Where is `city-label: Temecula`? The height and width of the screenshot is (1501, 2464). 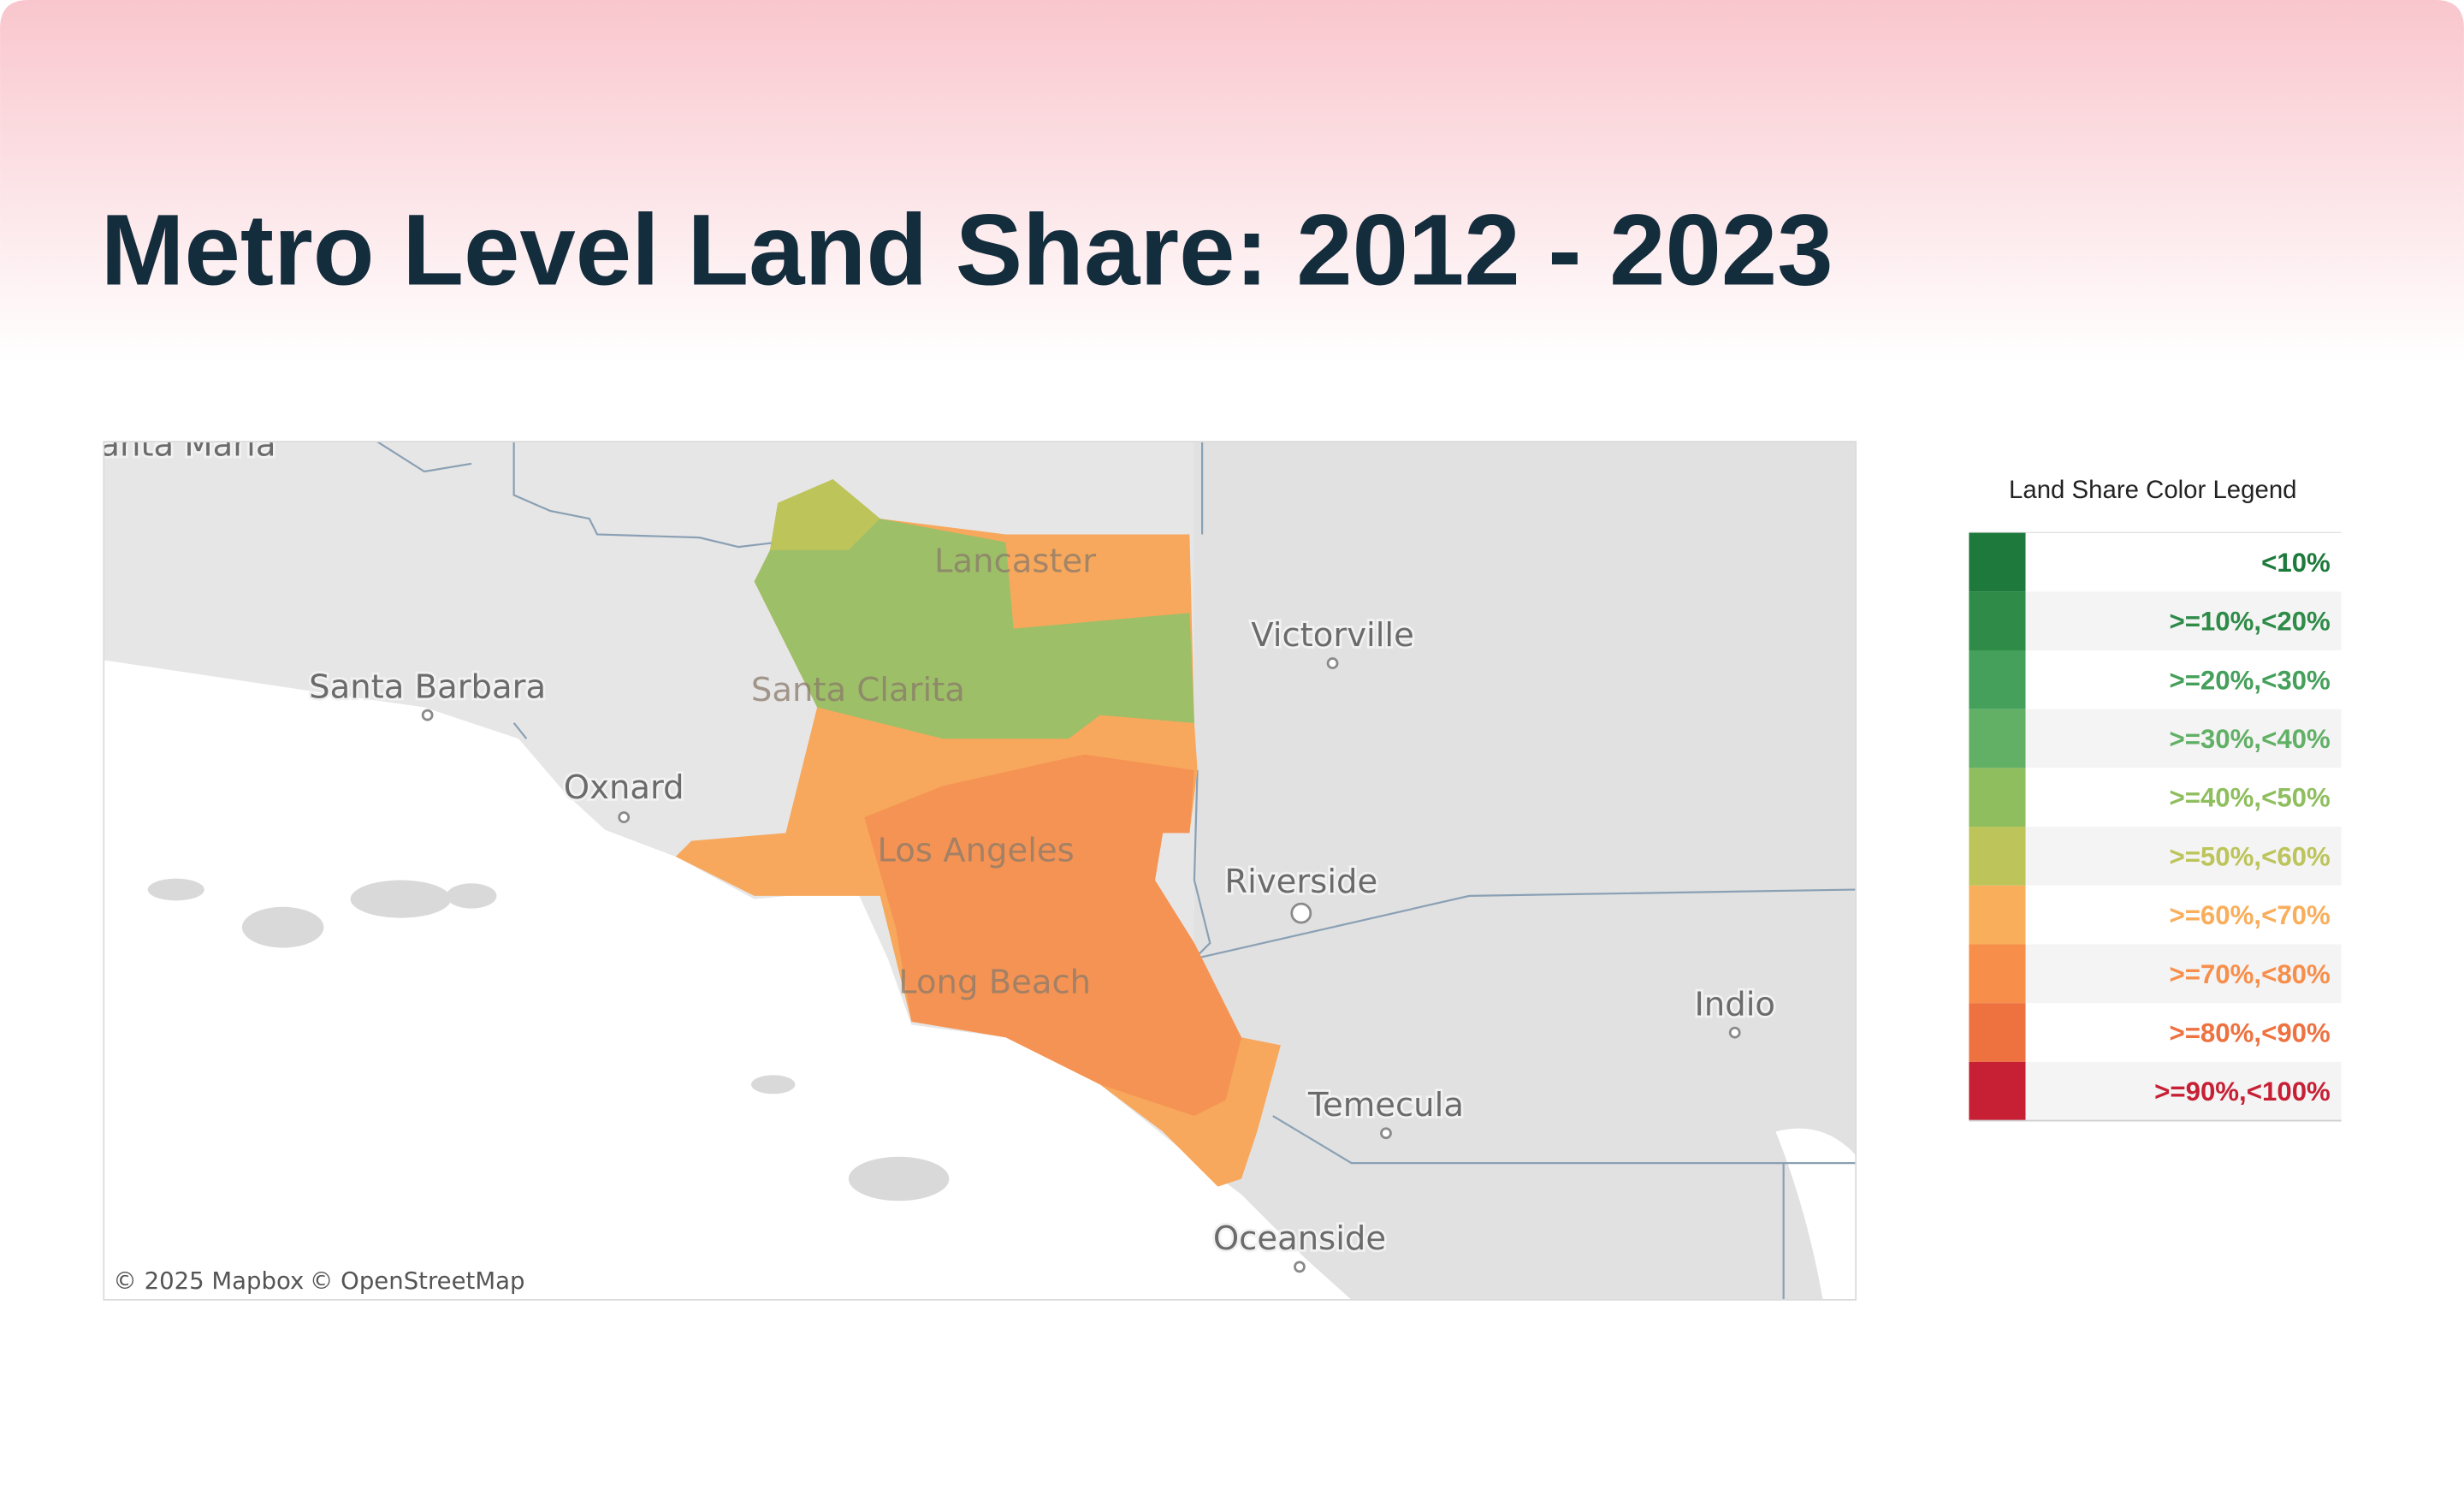 city-label: Temecula is located at coordinates (1385, 1105).